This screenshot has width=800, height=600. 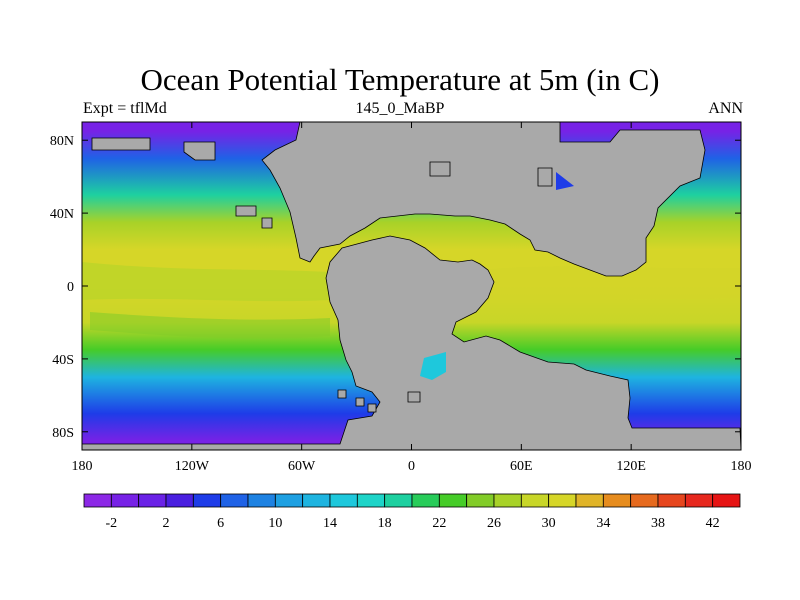 I want to click on land-north-arctic-islands, so click(x=322, y=183).